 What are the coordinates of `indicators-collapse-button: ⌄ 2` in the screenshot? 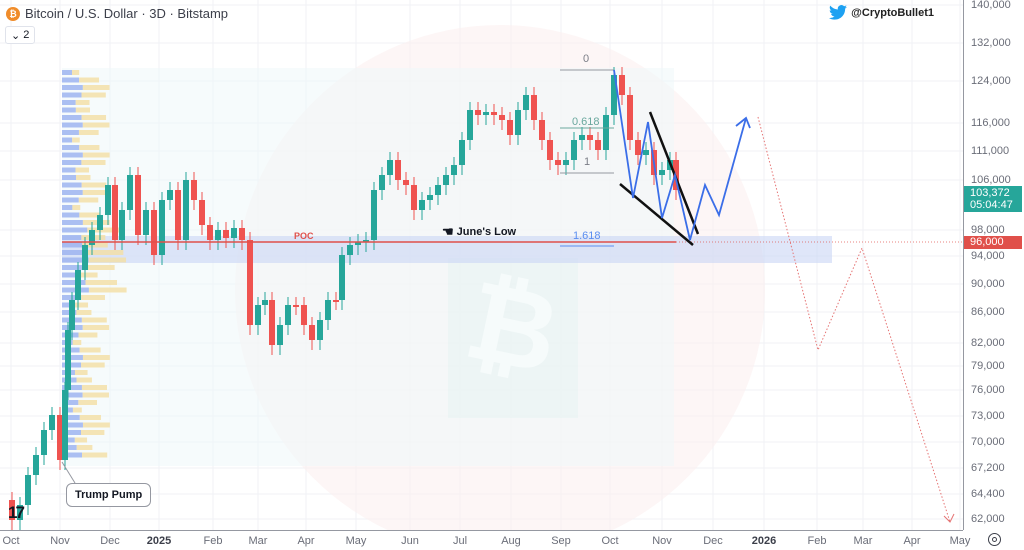 It's located at (20, 35).